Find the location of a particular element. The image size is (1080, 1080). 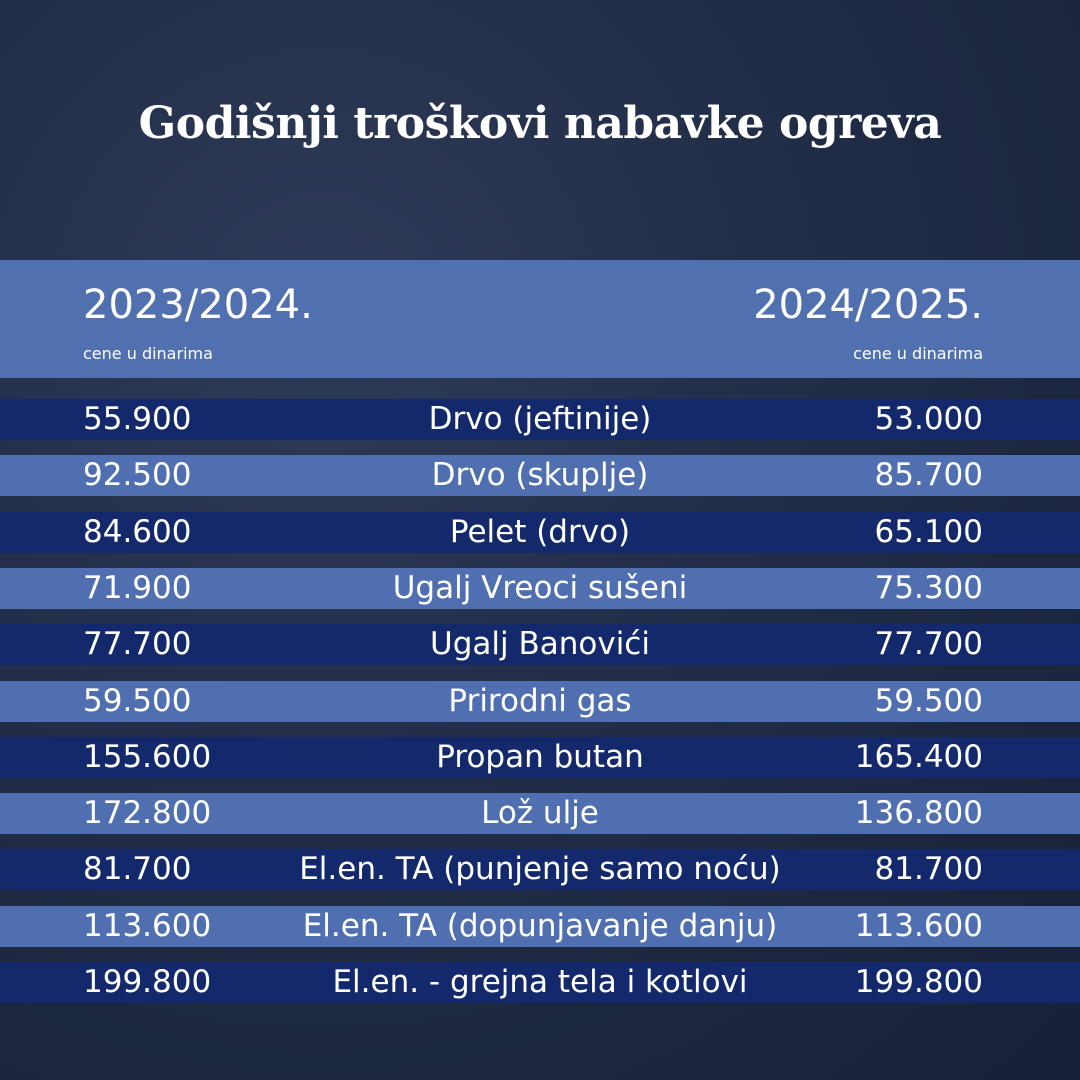

fuel-type: Lož ulje is located at coordinates (540, 813).